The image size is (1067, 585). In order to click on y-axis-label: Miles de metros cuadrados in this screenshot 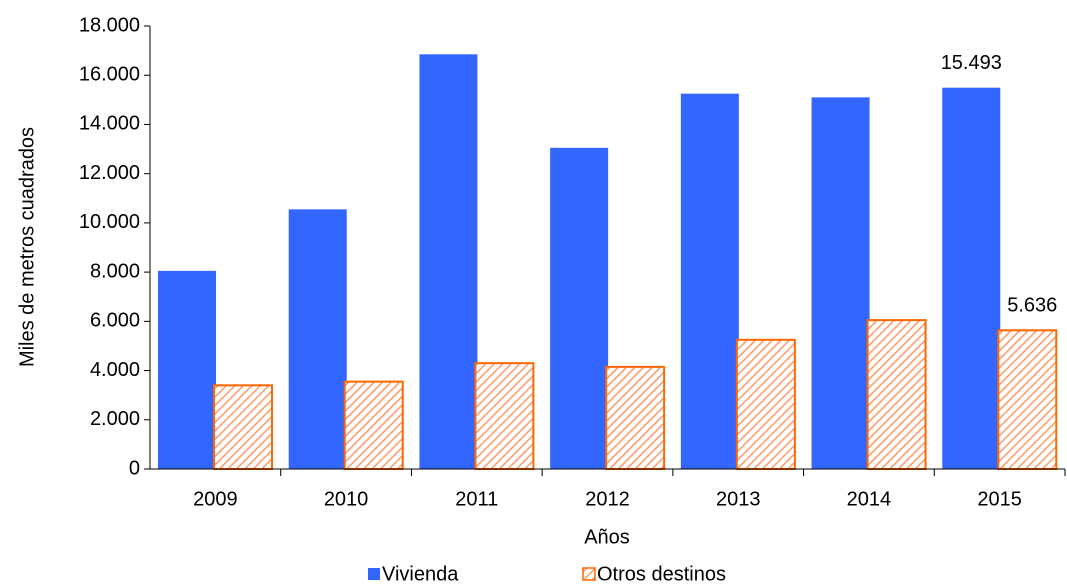, I will do `click(27, 247)`.